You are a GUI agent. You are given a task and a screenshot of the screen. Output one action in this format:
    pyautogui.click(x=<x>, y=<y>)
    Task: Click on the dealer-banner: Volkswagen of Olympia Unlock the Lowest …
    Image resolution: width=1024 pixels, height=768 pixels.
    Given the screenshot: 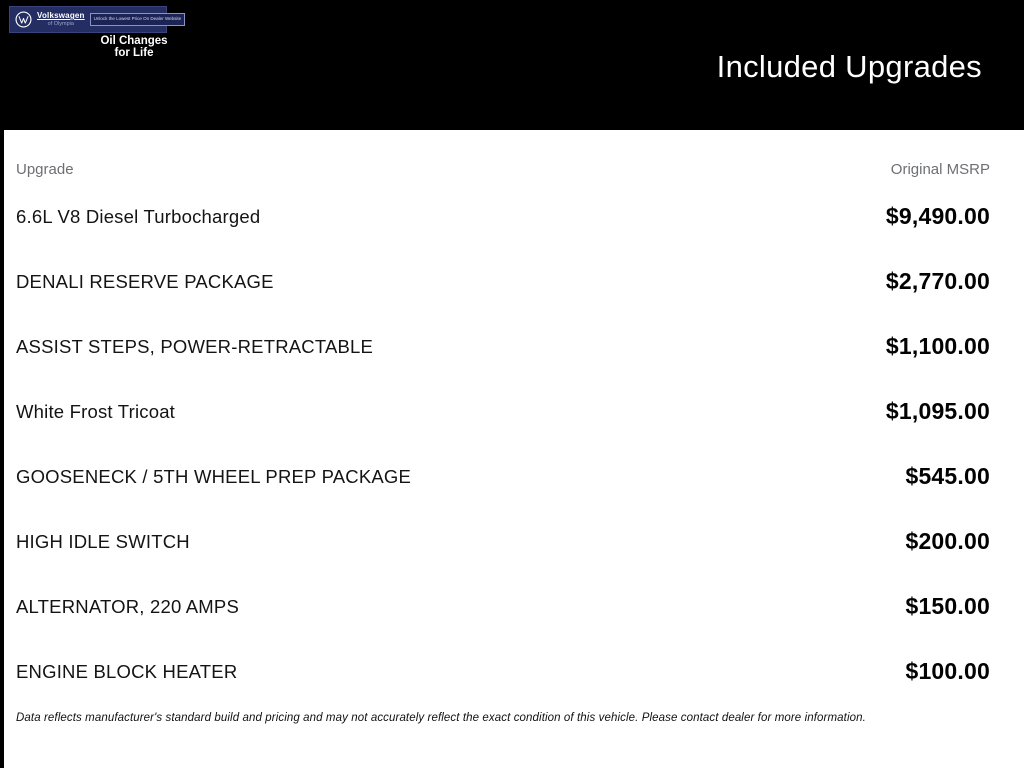 What is the action you would take?
    pyautogui.click(x=97, y=19)
    